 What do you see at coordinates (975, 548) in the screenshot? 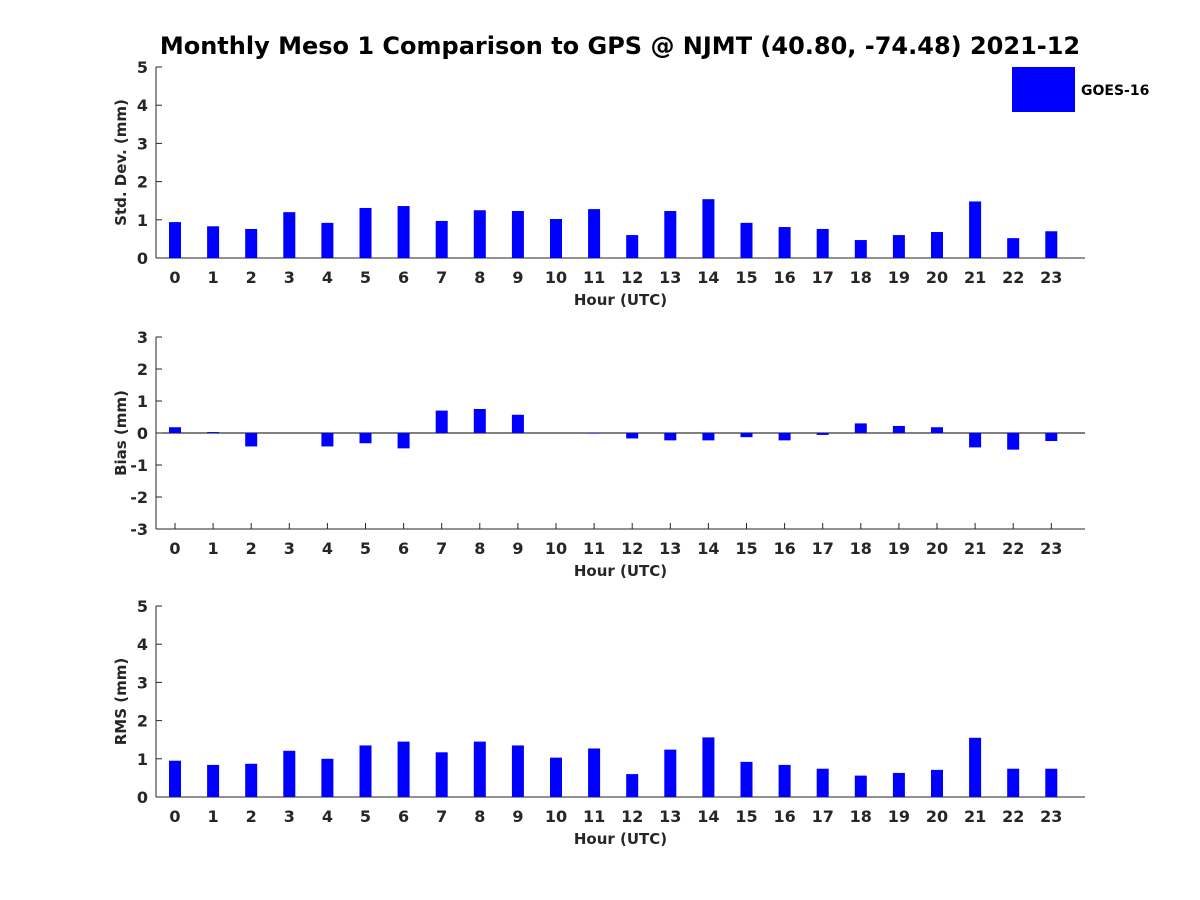
I see `x-tick-label: 21` at bounding box center [975, 548].